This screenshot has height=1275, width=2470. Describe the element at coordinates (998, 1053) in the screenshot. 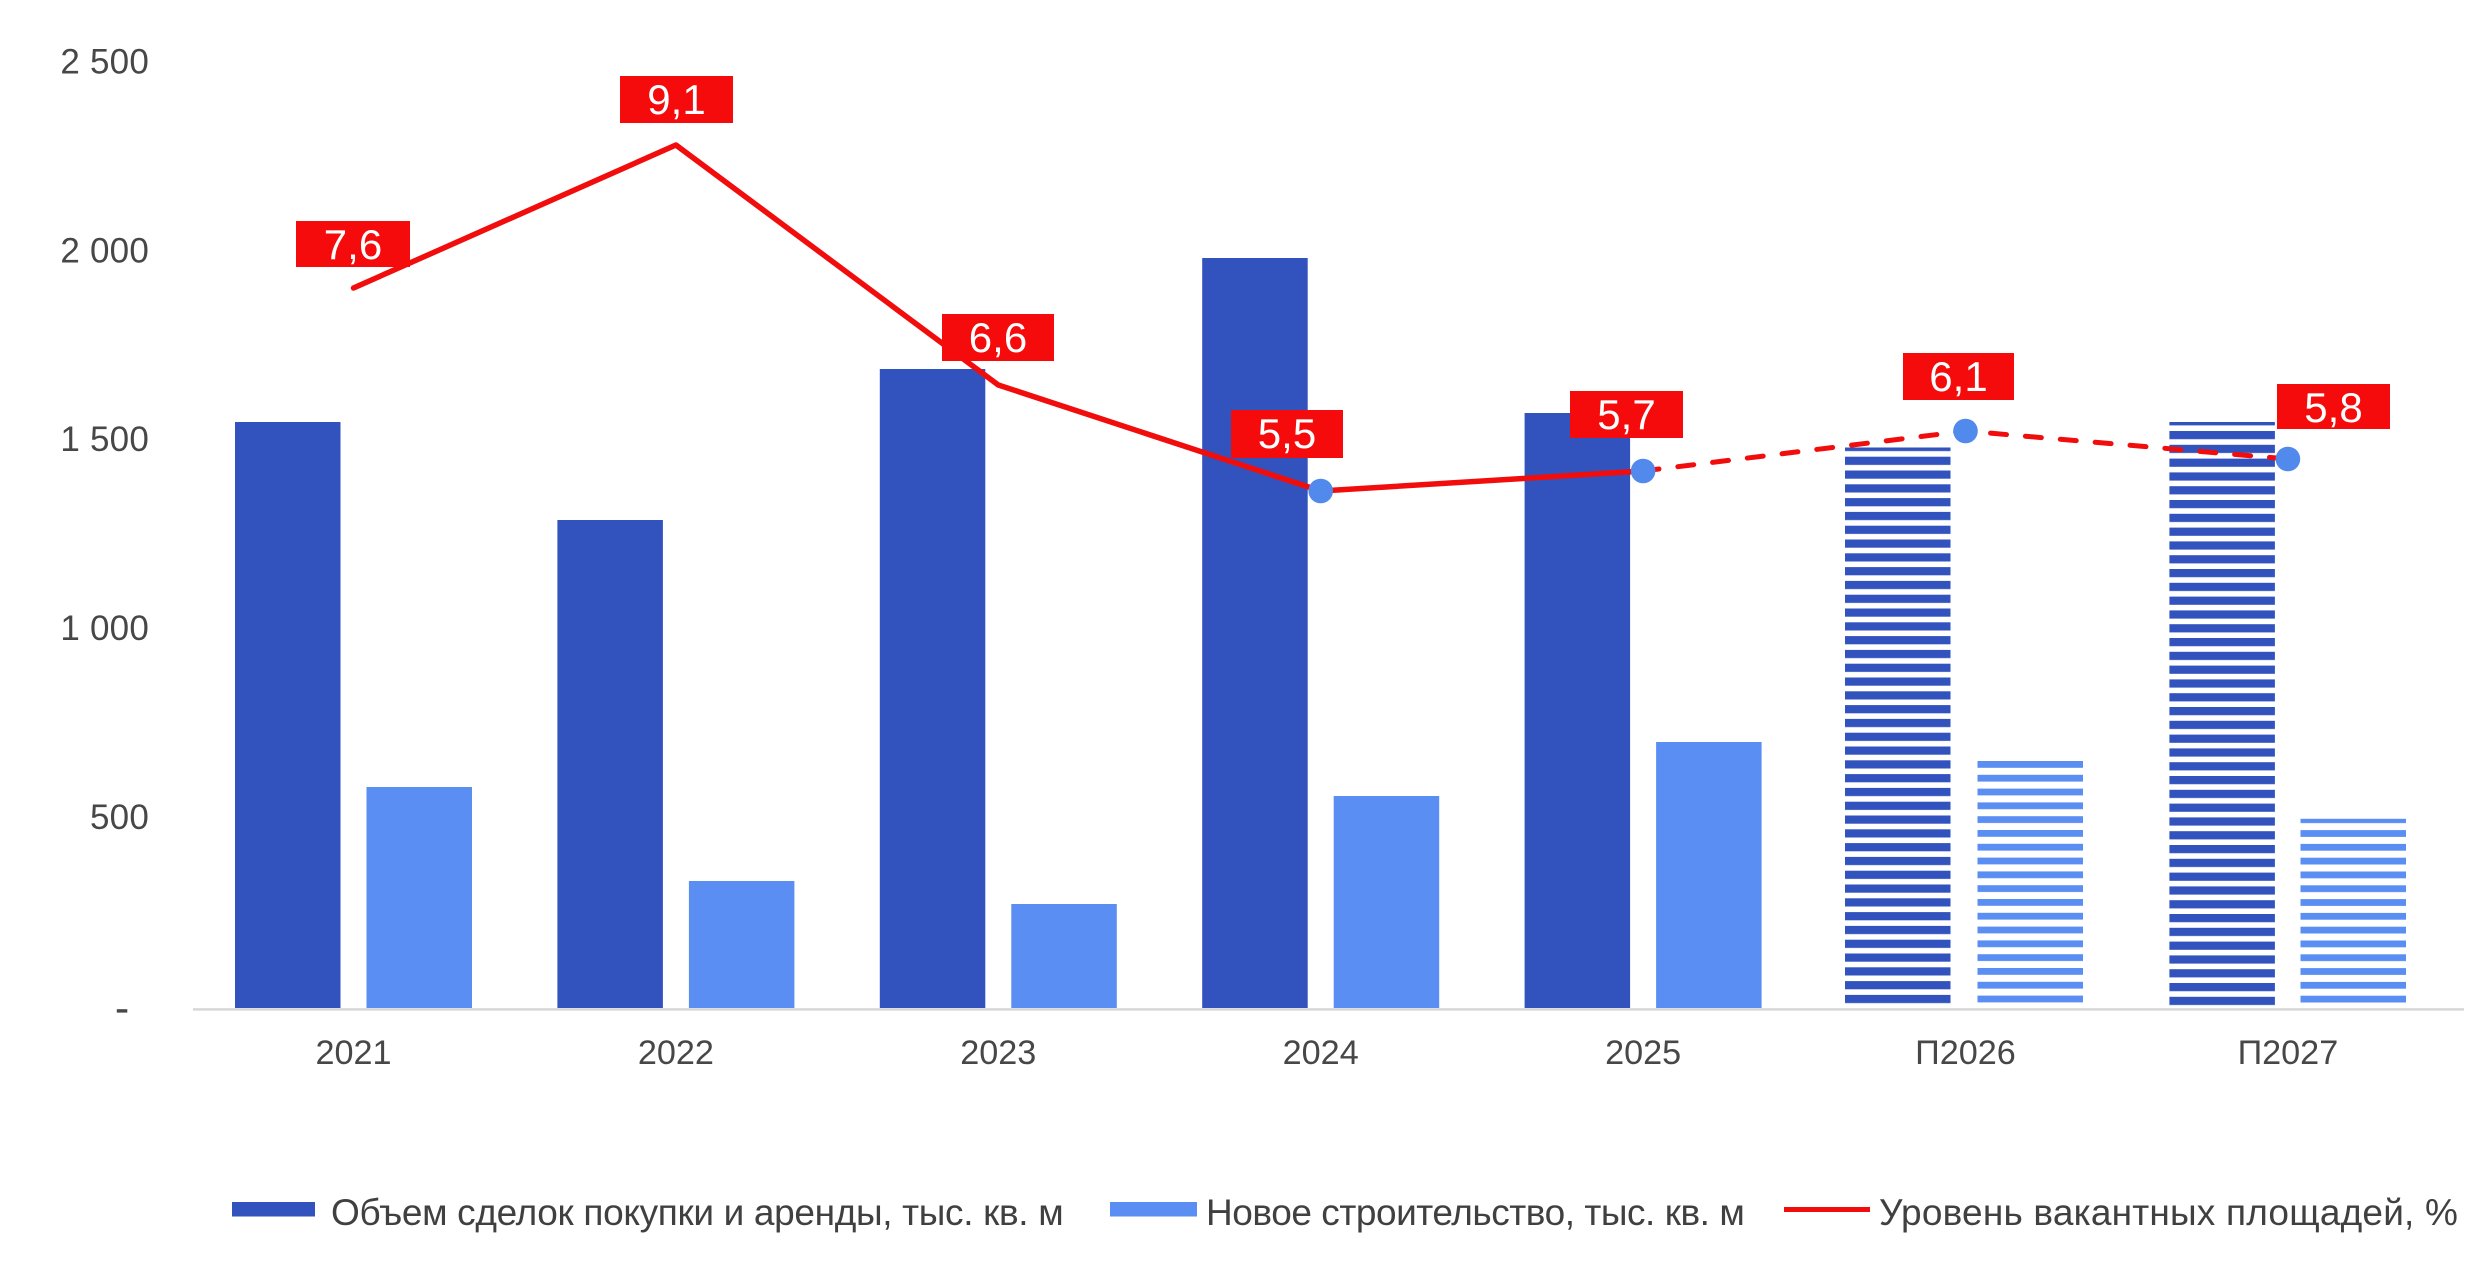

I see `svg-text: 2023` at that location.